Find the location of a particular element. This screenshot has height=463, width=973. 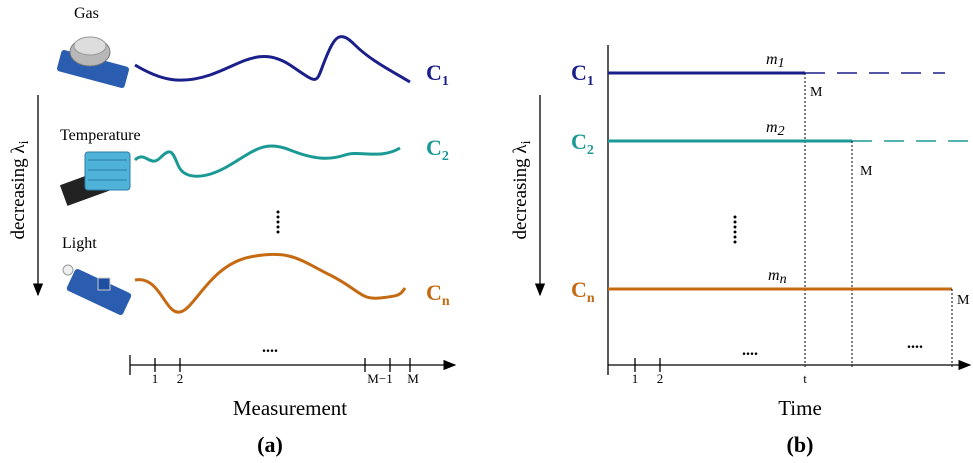

tick-label: M−1 is located at coordinates (379, 378).